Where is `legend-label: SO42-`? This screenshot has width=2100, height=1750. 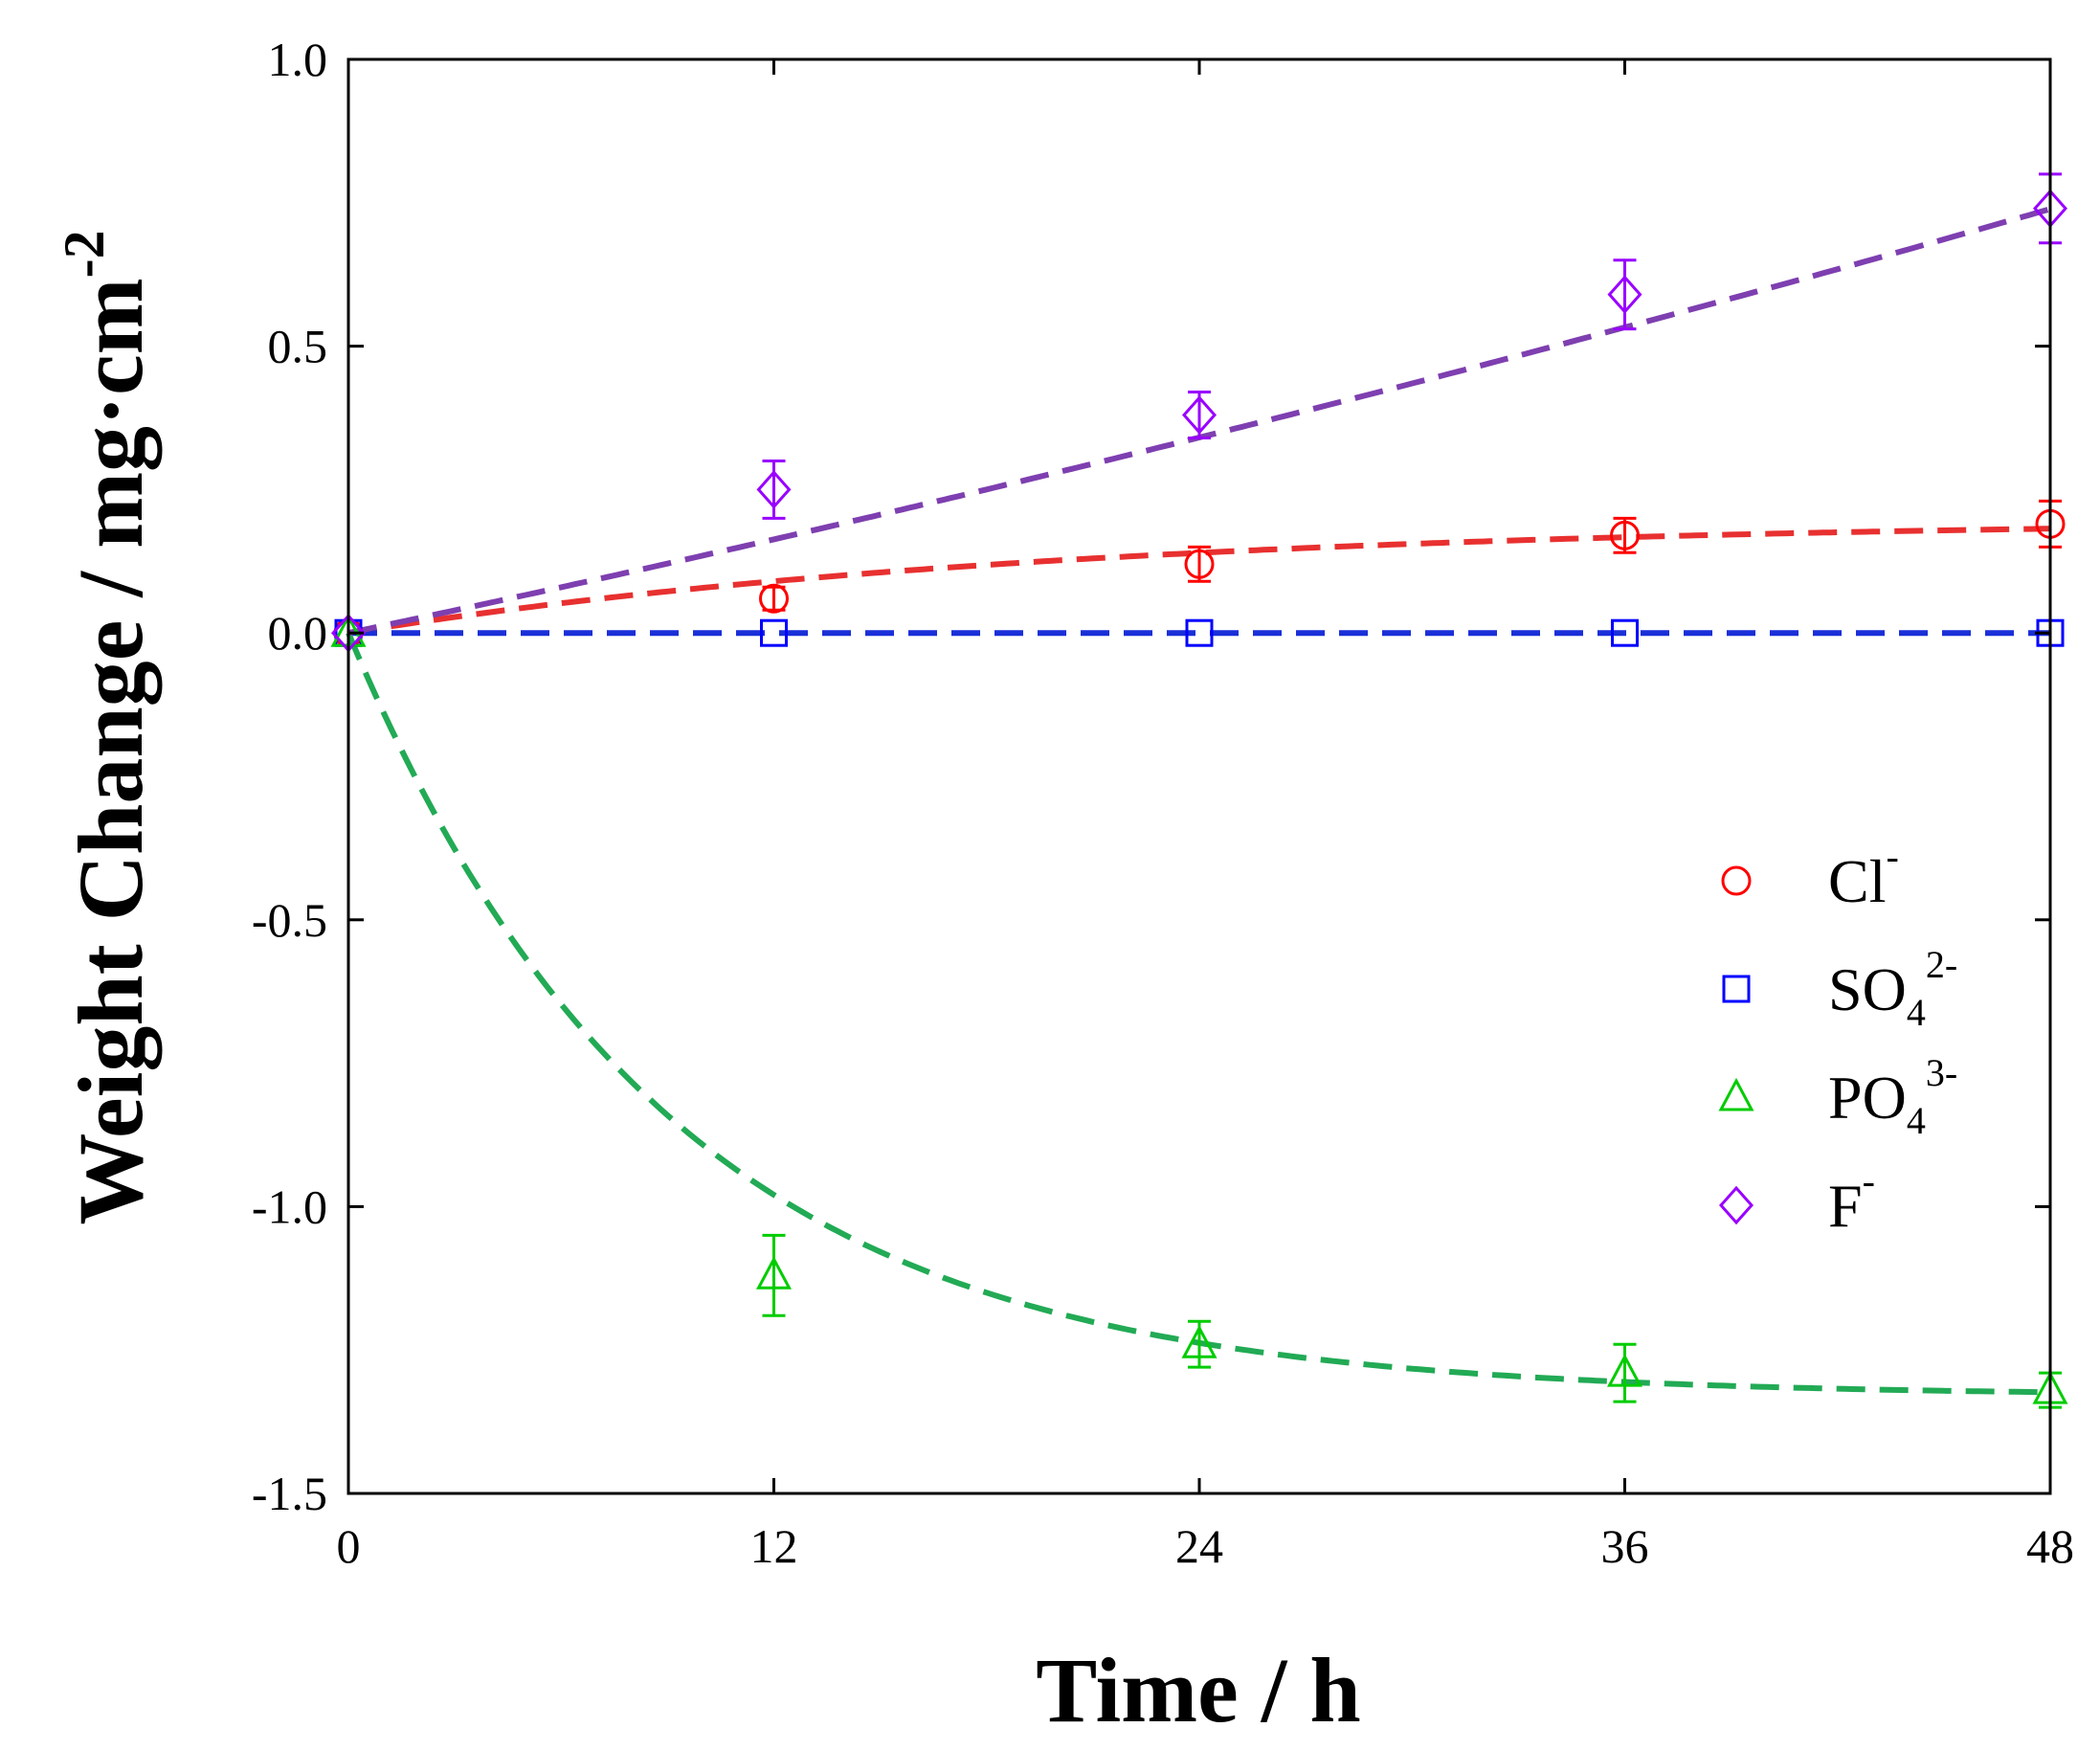
legend-label: SO42- is located at coordinates (1892, 988).